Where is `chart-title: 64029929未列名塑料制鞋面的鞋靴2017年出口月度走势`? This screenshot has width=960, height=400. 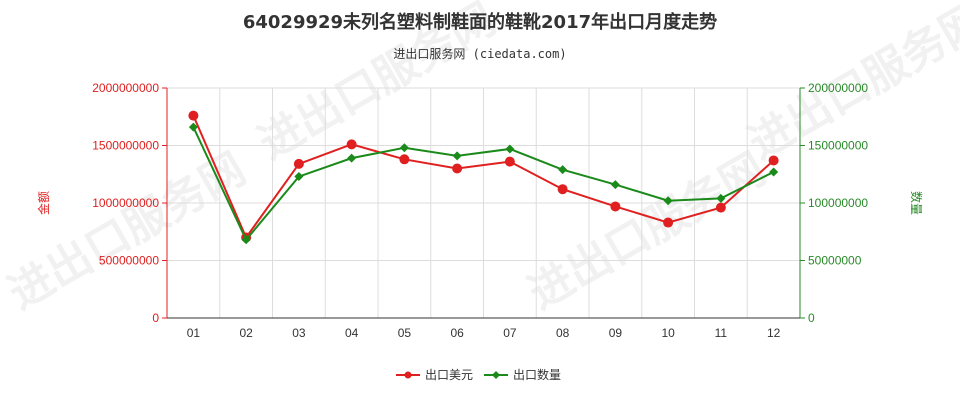 chart-title: 64029929未列名塑料制鞋面的鞋靴2017年出口月度走势 is located at coordinates (480, 22).